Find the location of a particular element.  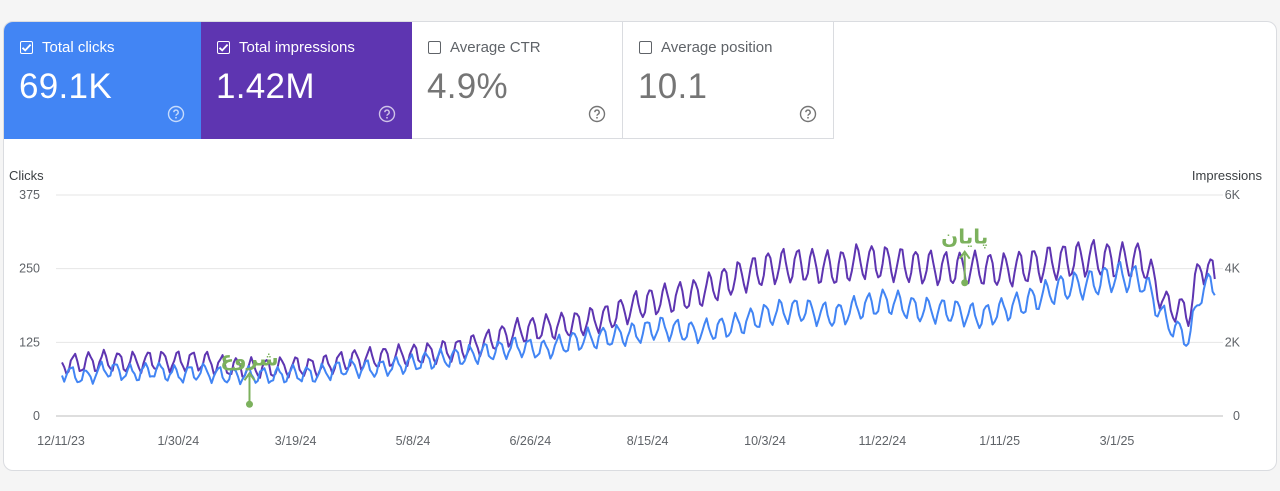

x-tick-label: 11/22/24 is located at coordinates (882, 441).